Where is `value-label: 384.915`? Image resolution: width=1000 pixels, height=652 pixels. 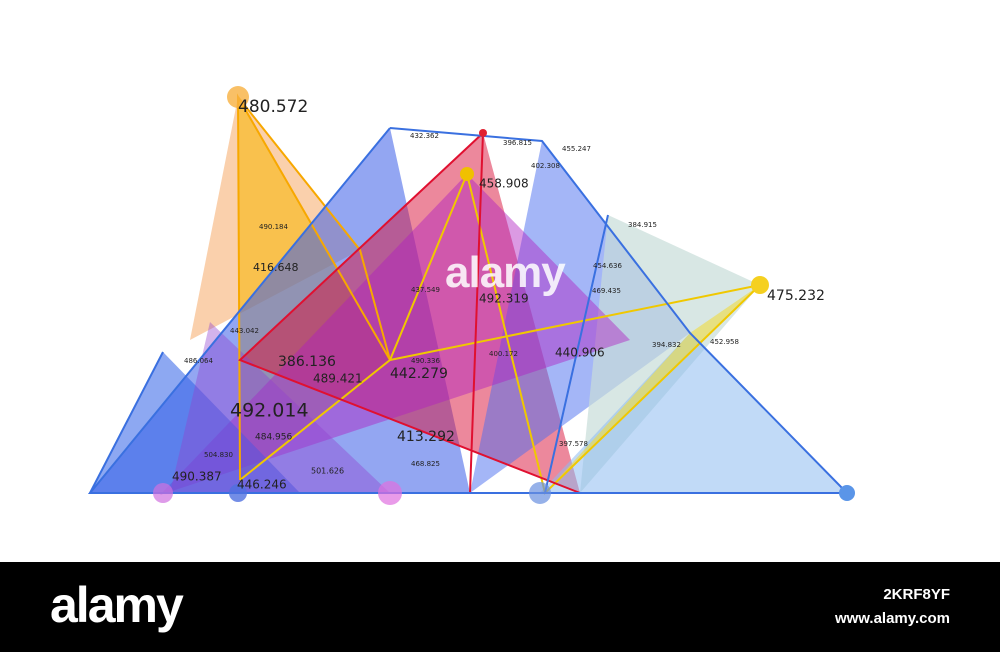
value-label: 384.915 is located at coordinates (642, 225).